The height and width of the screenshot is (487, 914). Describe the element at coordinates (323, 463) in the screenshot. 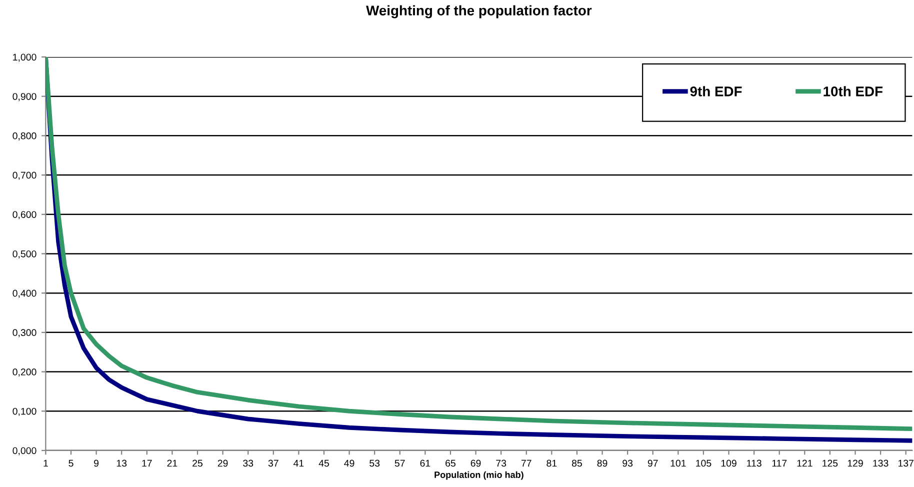

I see `x-tick-label: 45` at that location.